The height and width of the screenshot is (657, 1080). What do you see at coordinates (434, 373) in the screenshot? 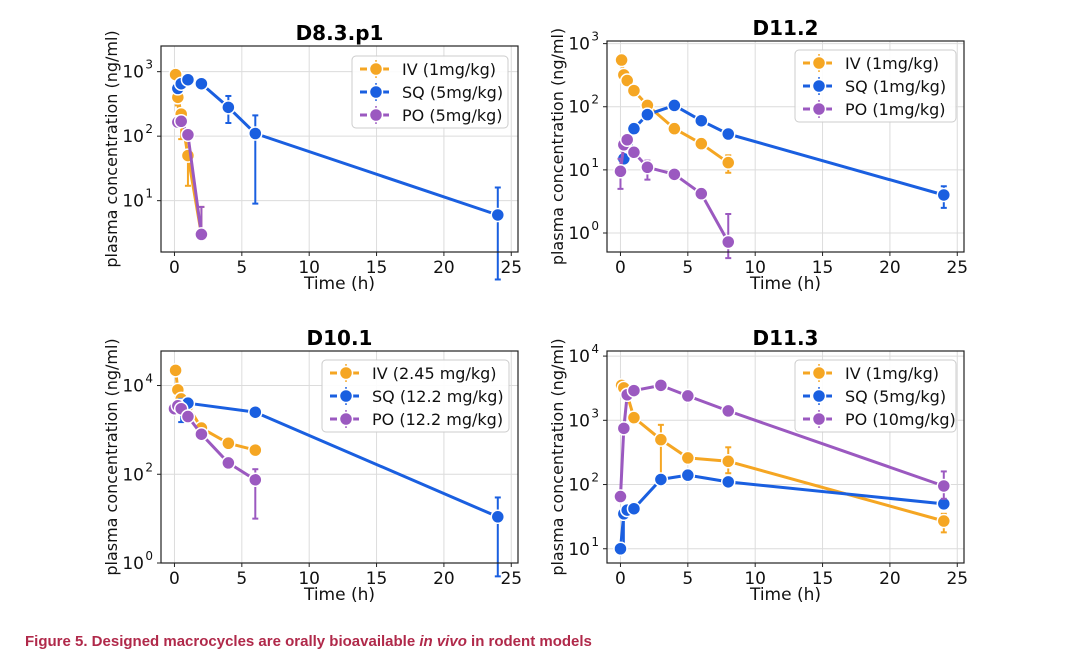
I see `legend-label: IV (2.45 mg/kg)` at bounding box center [434, 373].